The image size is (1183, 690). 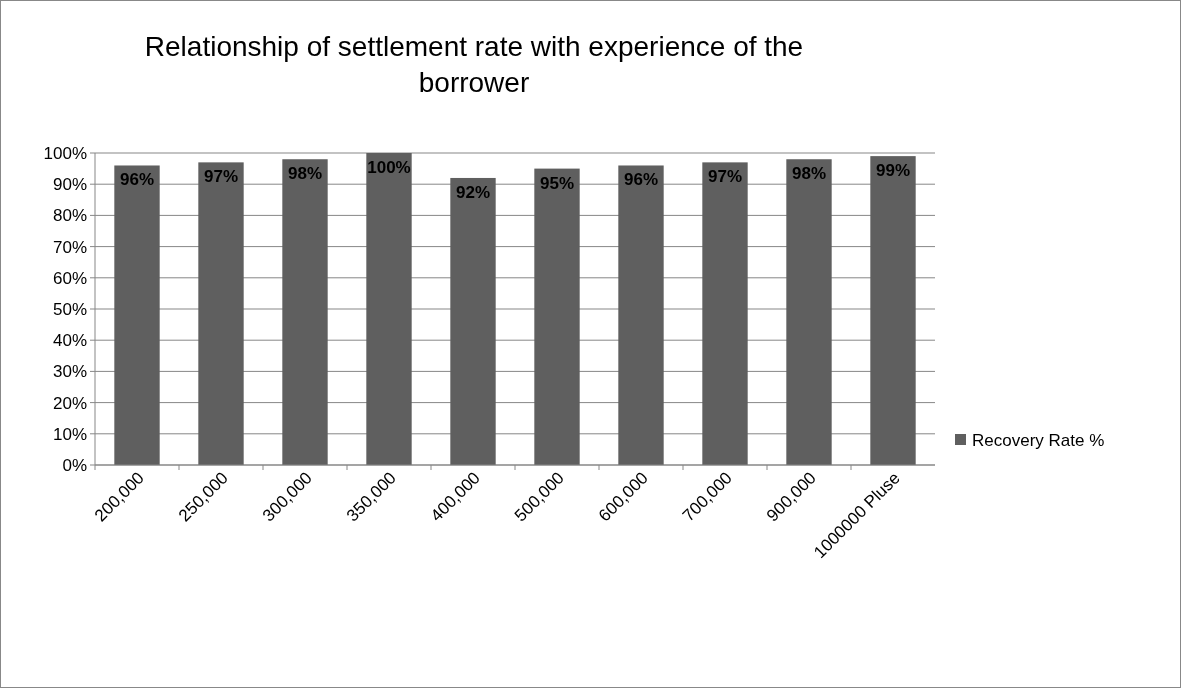 What do you see at coordinates (474, 64) in the screenshot?
I see `chart-title: Relationship of settlement rate with experience of the borrower` at bounding box center [474, 64].